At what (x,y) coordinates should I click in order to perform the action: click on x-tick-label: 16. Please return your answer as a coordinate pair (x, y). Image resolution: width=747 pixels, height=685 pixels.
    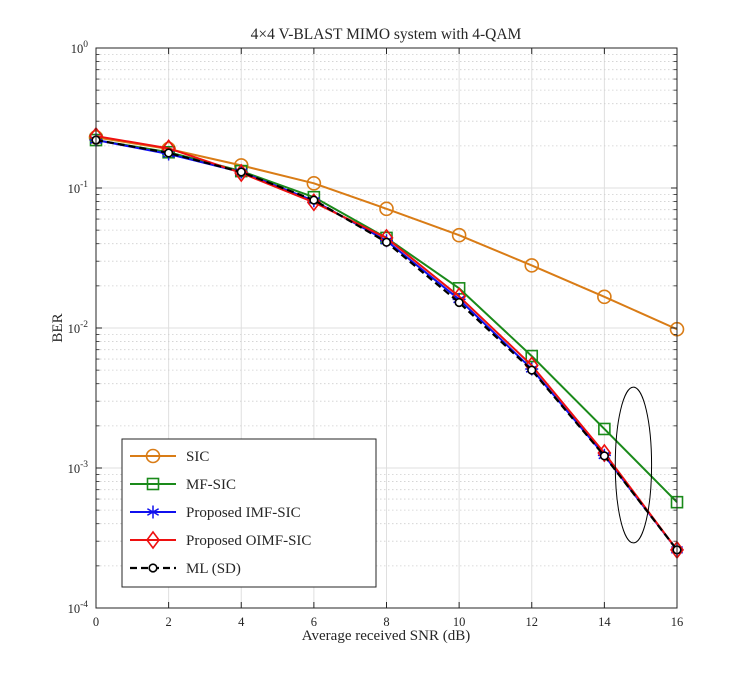
    Looking at the image, I should click on (677, 622).